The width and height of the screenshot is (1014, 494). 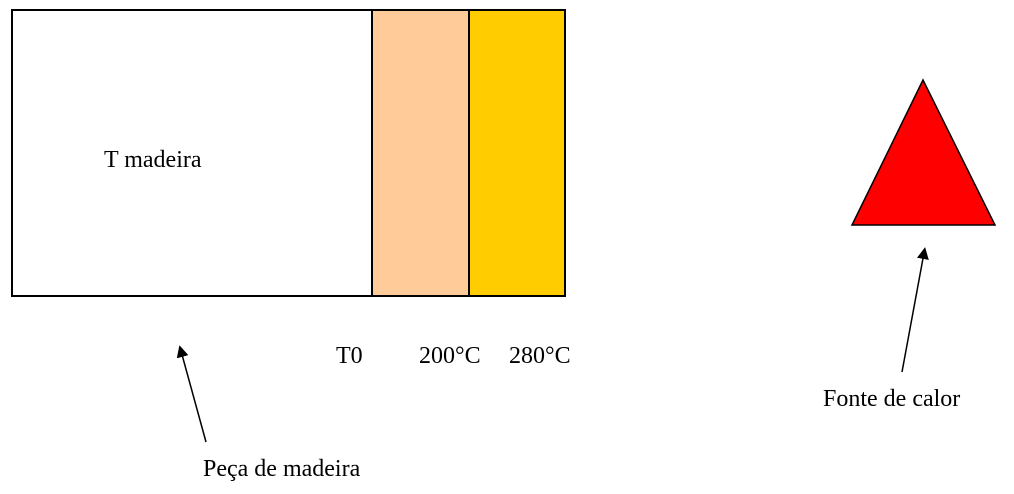 What do you see at coordinates (153, 160) in the screenshot?
I see `wood-temperature-label: T madeira` at bounding box center [153, 160].